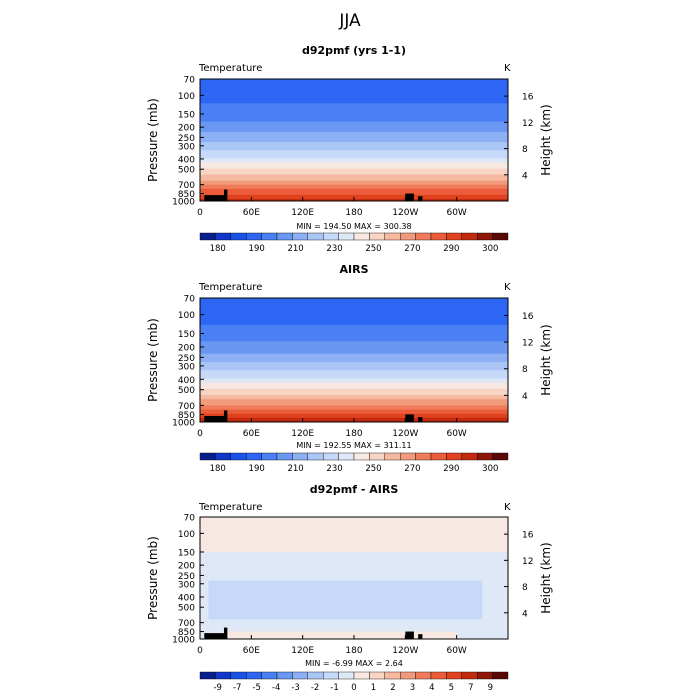 Image resolution: width=700 pixels, height=700 pixels. Describe the element at coordinates (451, 469) in the screenshot. I see `colorbar-label: 290` at that location.